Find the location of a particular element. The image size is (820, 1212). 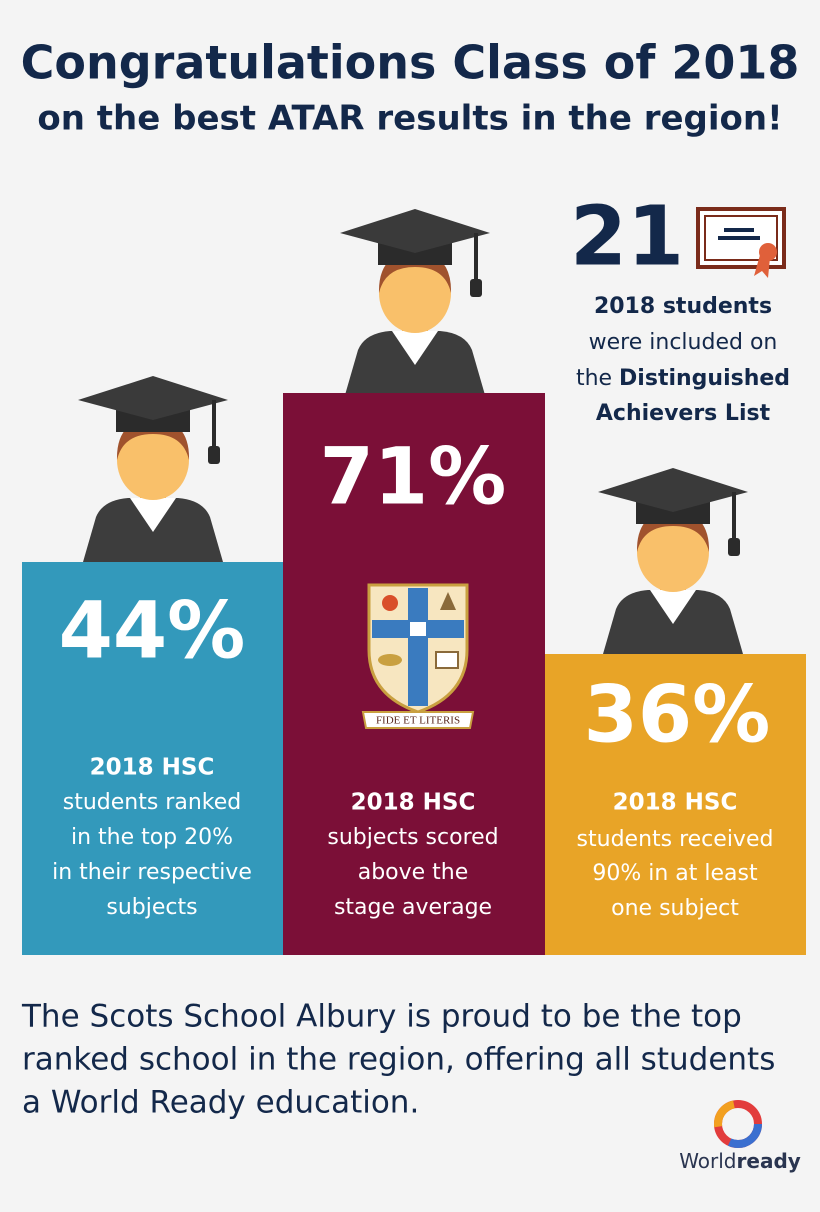

logo-text: Worldready is located at coordinates (740, 1161).